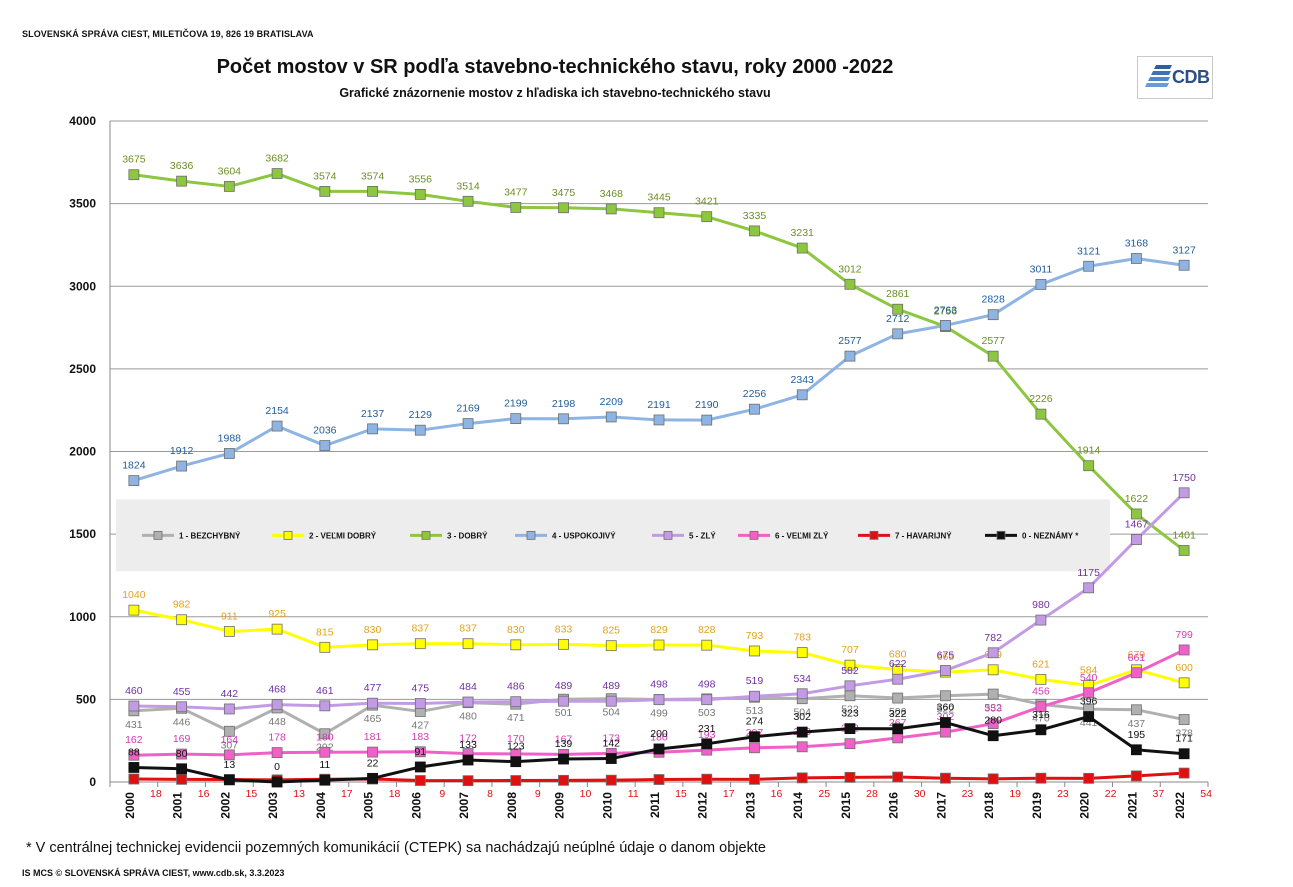 This screenshot has height=887, width=1293. Describe the element at coordinates (707, 735) in the screenshot. I see `data-label: 193` at that location.